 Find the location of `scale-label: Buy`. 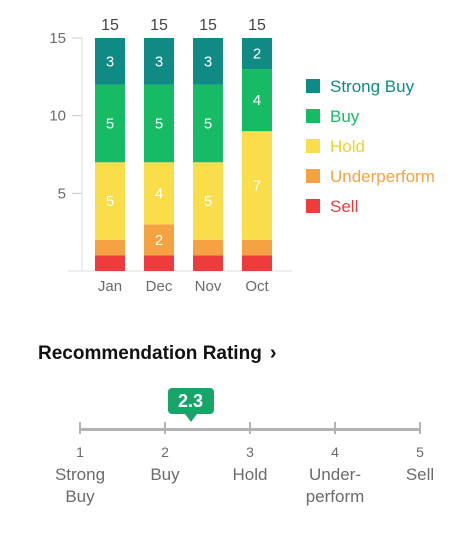

scale-label: Buy is located at coordinates (165, 474).